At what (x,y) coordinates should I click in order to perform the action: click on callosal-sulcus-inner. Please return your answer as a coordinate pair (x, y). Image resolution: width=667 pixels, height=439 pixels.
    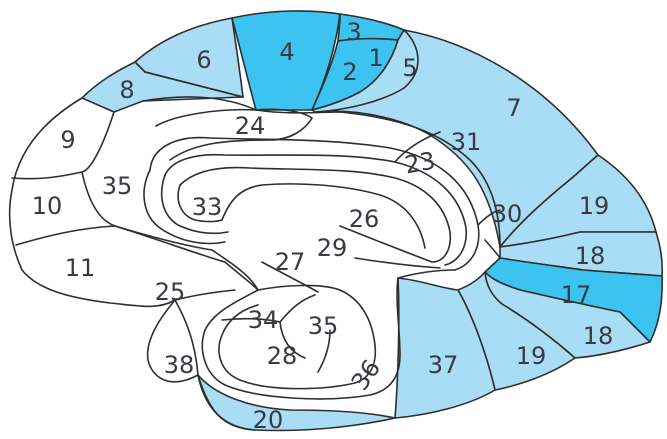
    Looking at the image, I should click on (316, 209).